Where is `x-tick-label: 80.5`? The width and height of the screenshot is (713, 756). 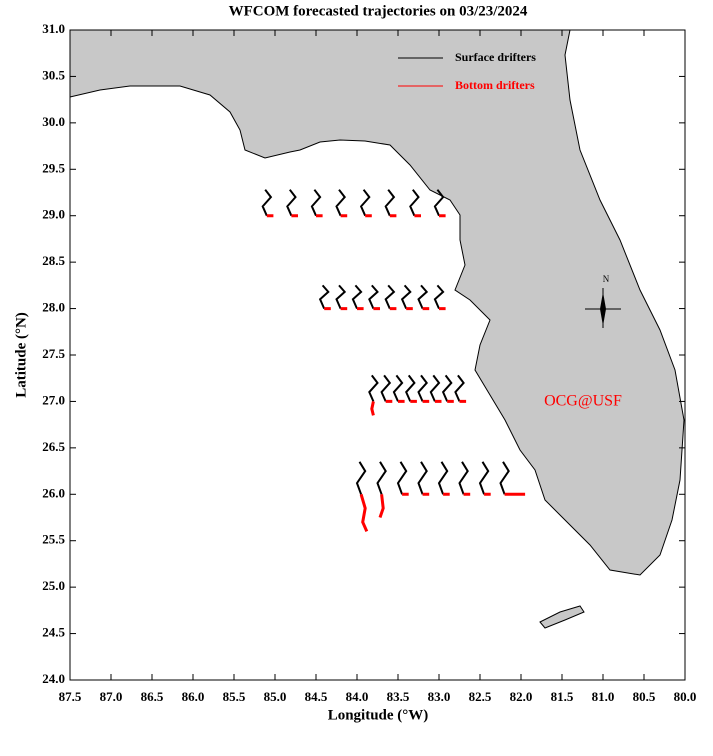
x-tick-label: 80.5 is located at coordinates (644, 696).